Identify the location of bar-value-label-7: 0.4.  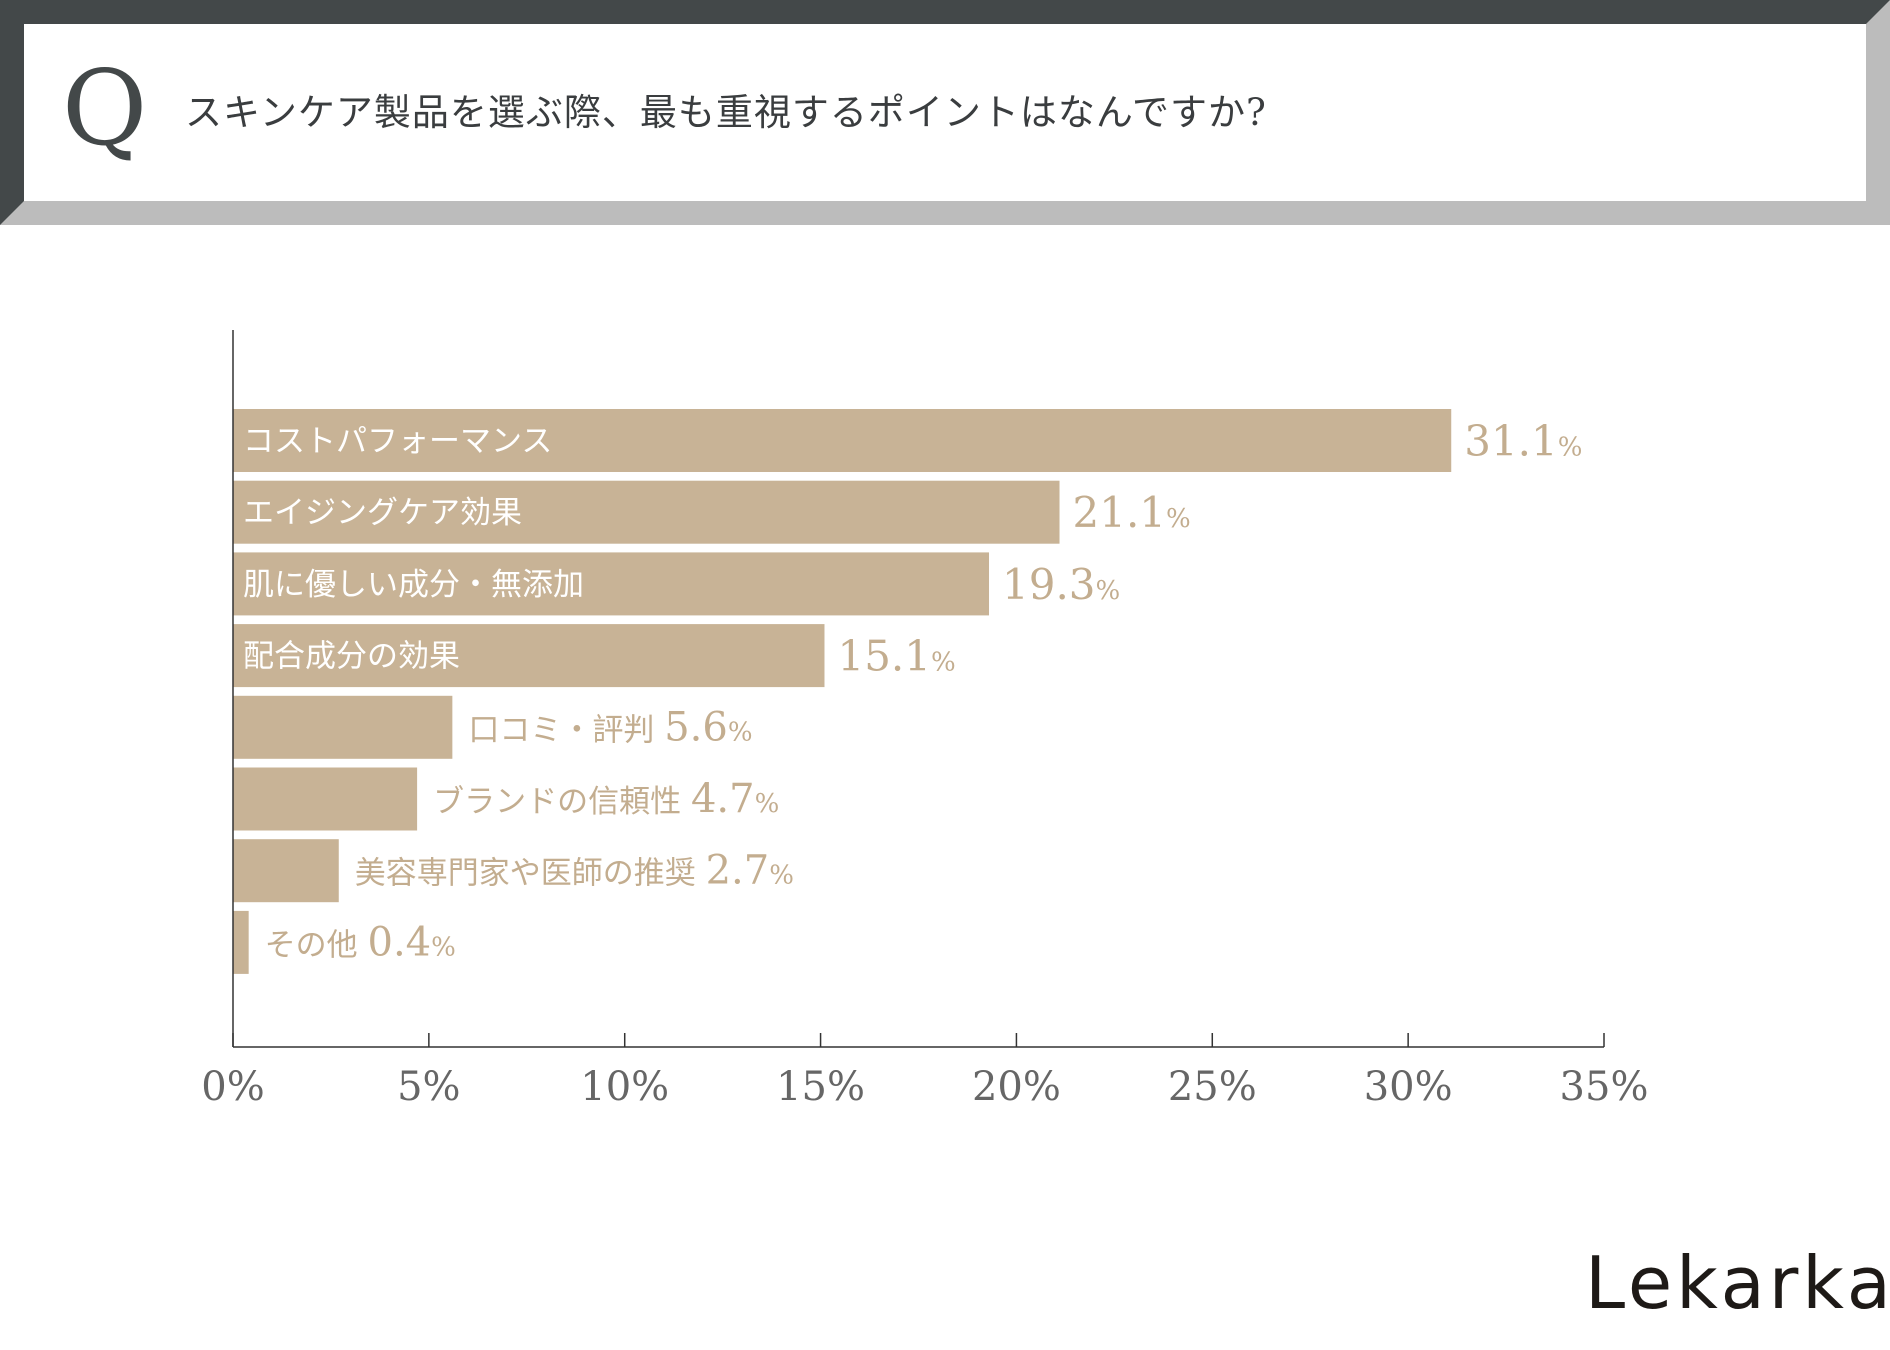
(400, 942).